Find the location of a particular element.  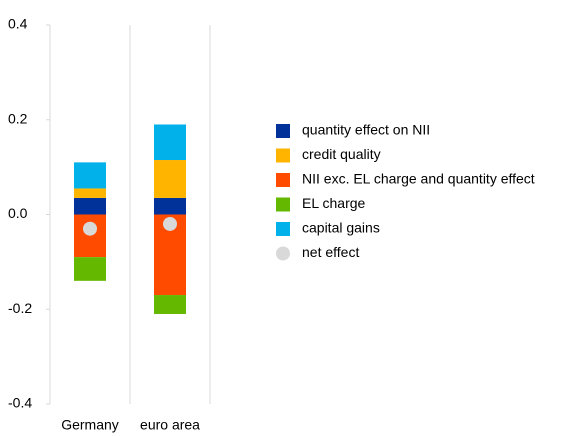

legend-label: EL charge is located at coordinates (334, 203).